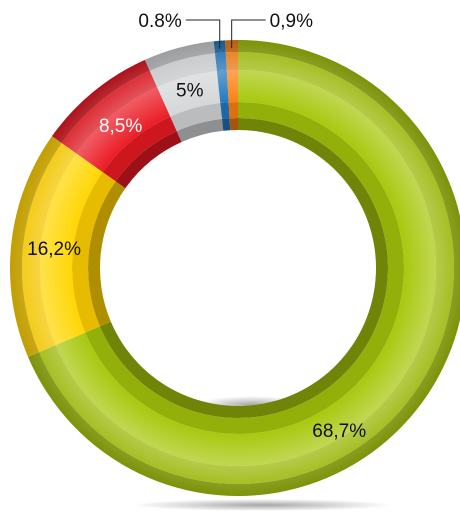  I want to click on slice-label-0-9: 0,9%, so click(291, 21).